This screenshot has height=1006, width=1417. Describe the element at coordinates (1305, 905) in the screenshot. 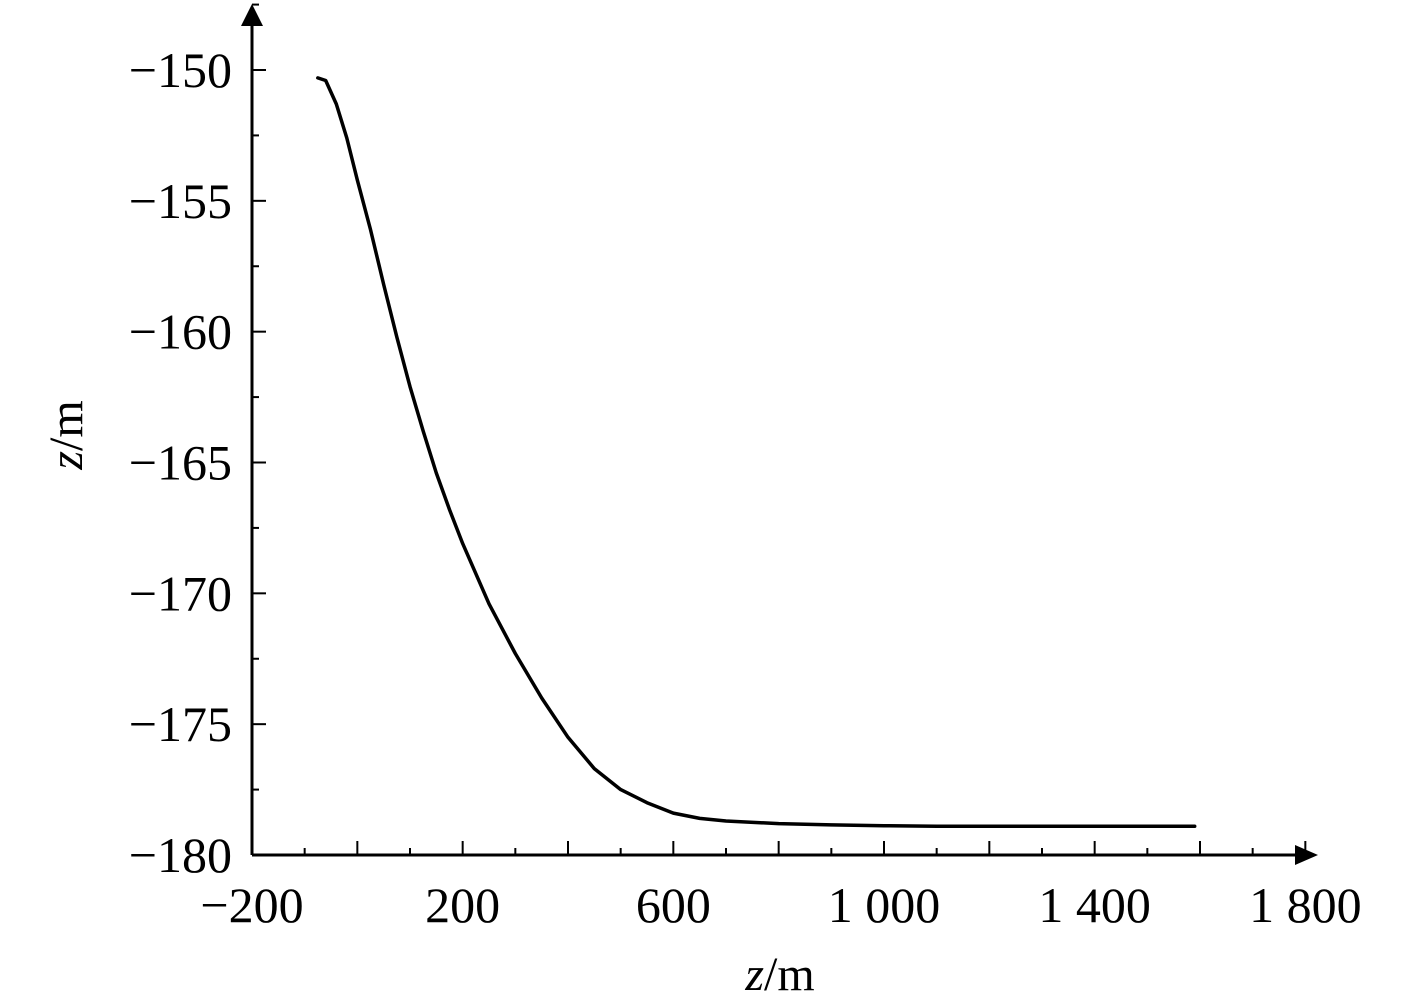

I see `x-tick-label: 1 800` at that location.